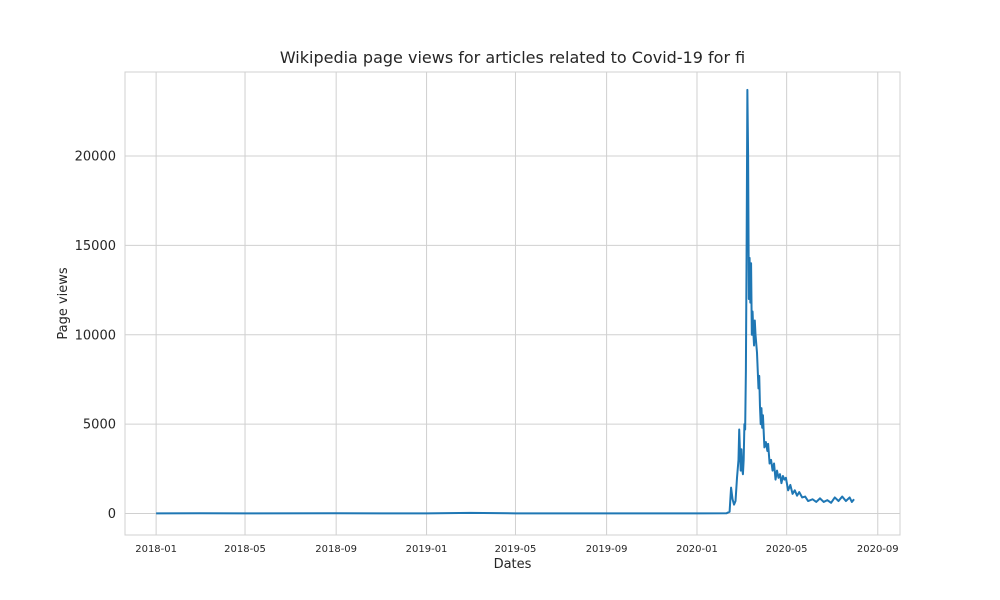 This screenshot has width=1000, height=600. Describe the element at coordinates (112, 514) in the screenshot. I see `y-tick-label: 0` at that location.